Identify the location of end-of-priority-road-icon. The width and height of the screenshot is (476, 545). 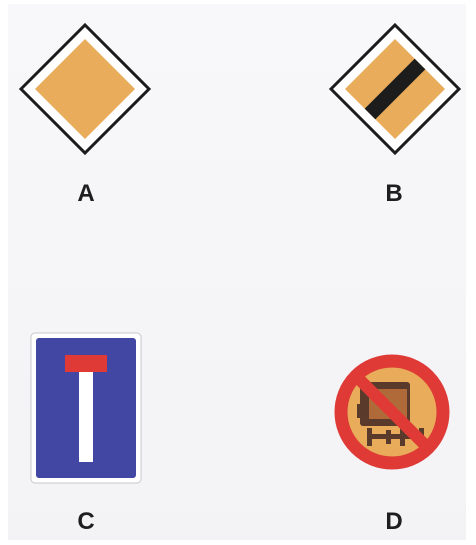
(395, 89).